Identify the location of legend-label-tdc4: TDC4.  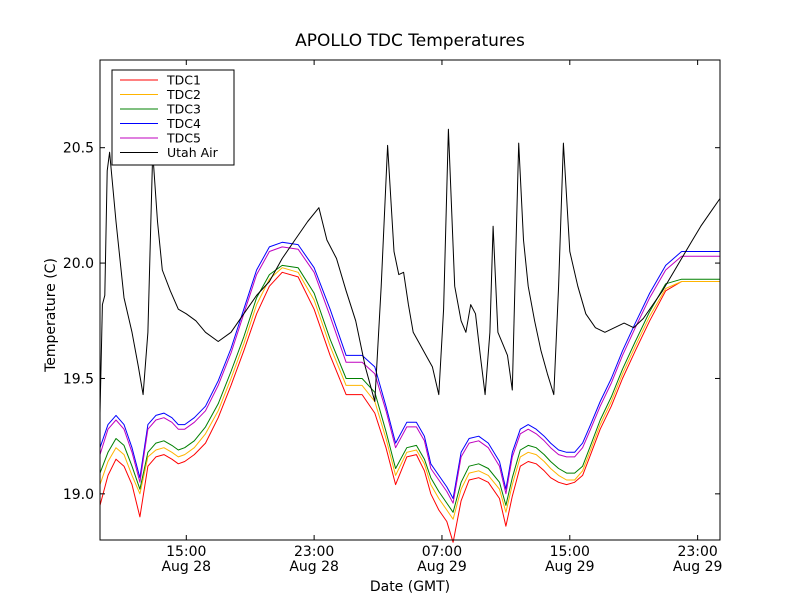
(183, 123).